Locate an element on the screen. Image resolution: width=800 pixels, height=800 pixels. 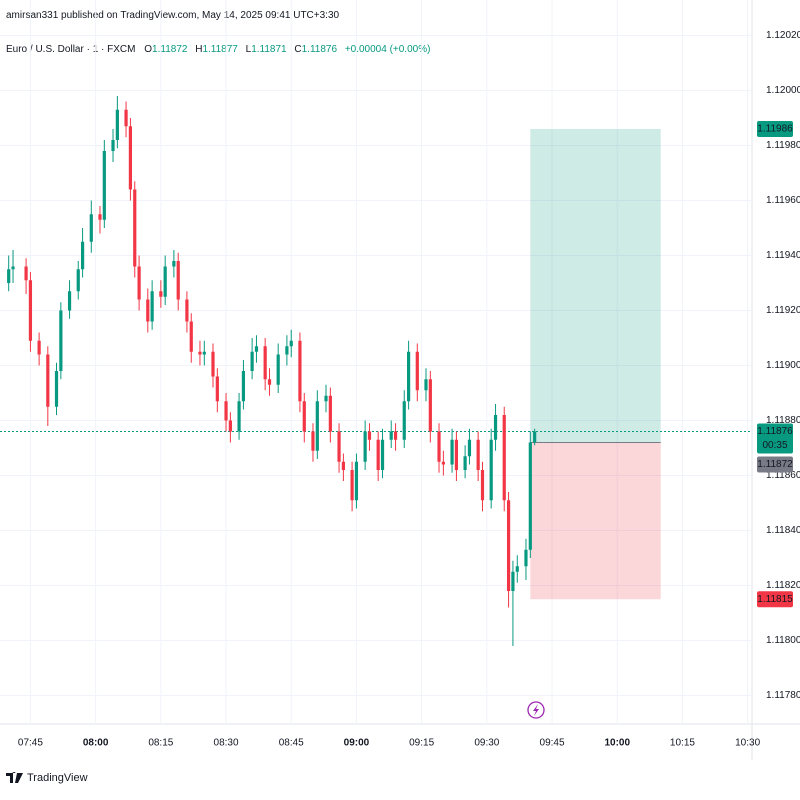
stop-loss-badge-text: 1.11815 is located at coordinates (775, 599).